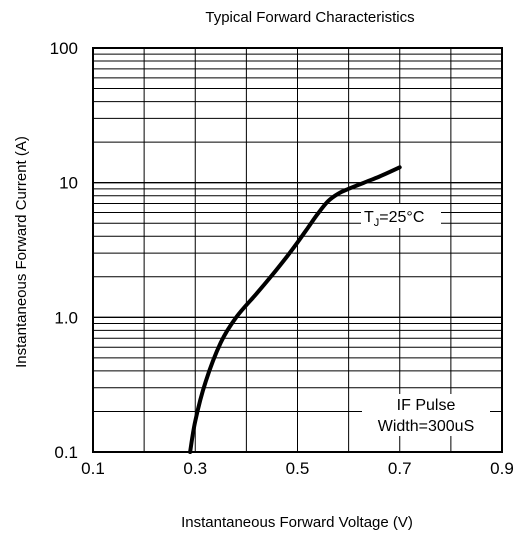 This screenshot has height=536, width=523. What do you see at coordinates (309, 17) in the screenshot?
I see `chart-title: Typical Forward Characteristics` at bounding box center [309, 17].